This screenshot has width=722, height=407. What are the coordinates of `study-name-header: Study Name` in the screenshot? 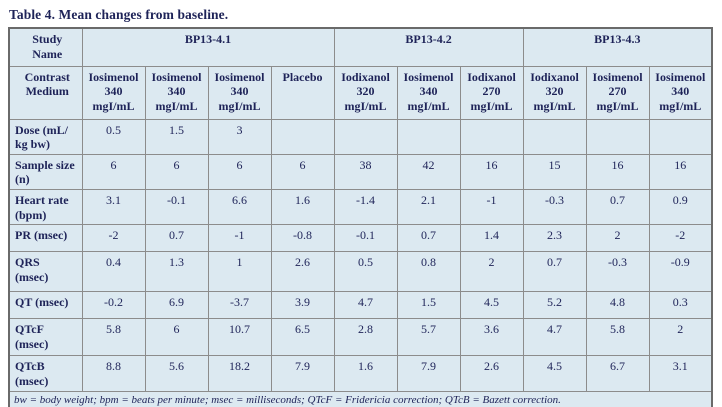 It's located at (45, 47).